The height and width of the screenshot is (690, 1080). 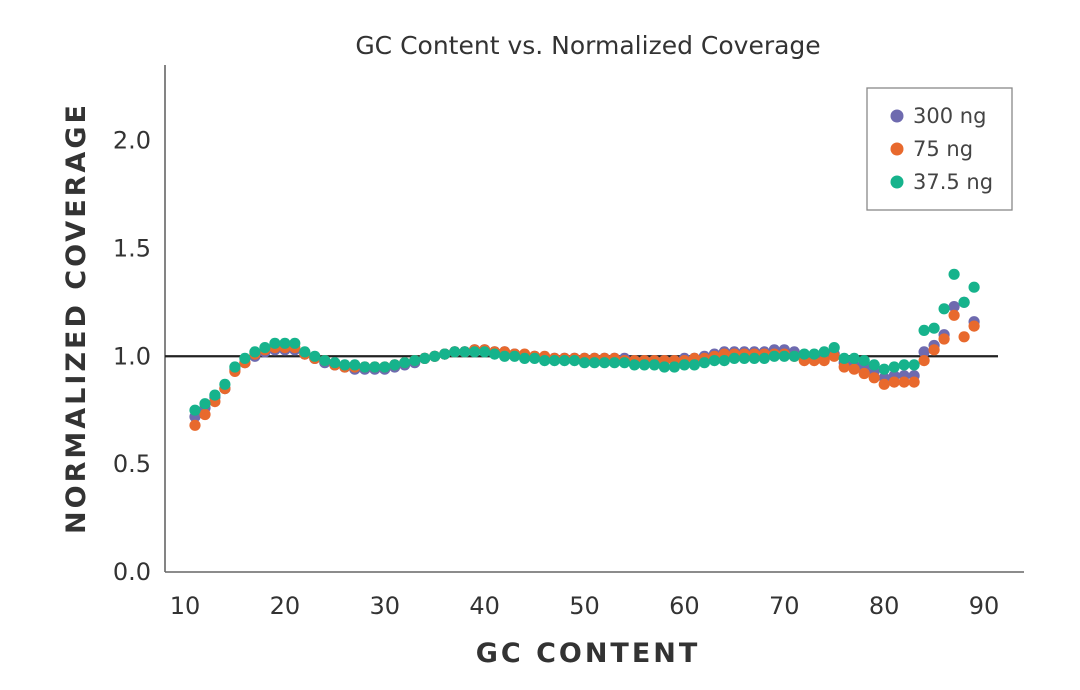 I want to click on y-tick-label: 1.0, so click(x=132, y=356).